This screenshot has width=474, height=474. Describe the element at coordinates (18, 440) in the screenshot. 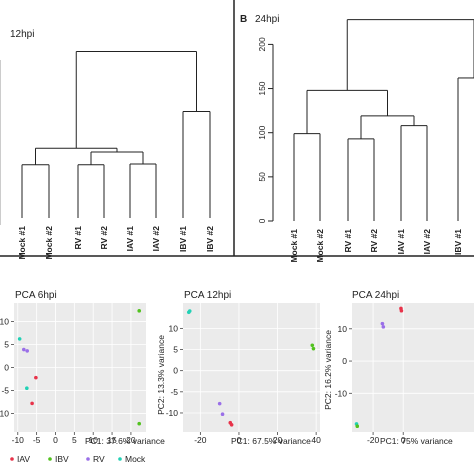

I see `pca-x-tick-label: -10` at that location.